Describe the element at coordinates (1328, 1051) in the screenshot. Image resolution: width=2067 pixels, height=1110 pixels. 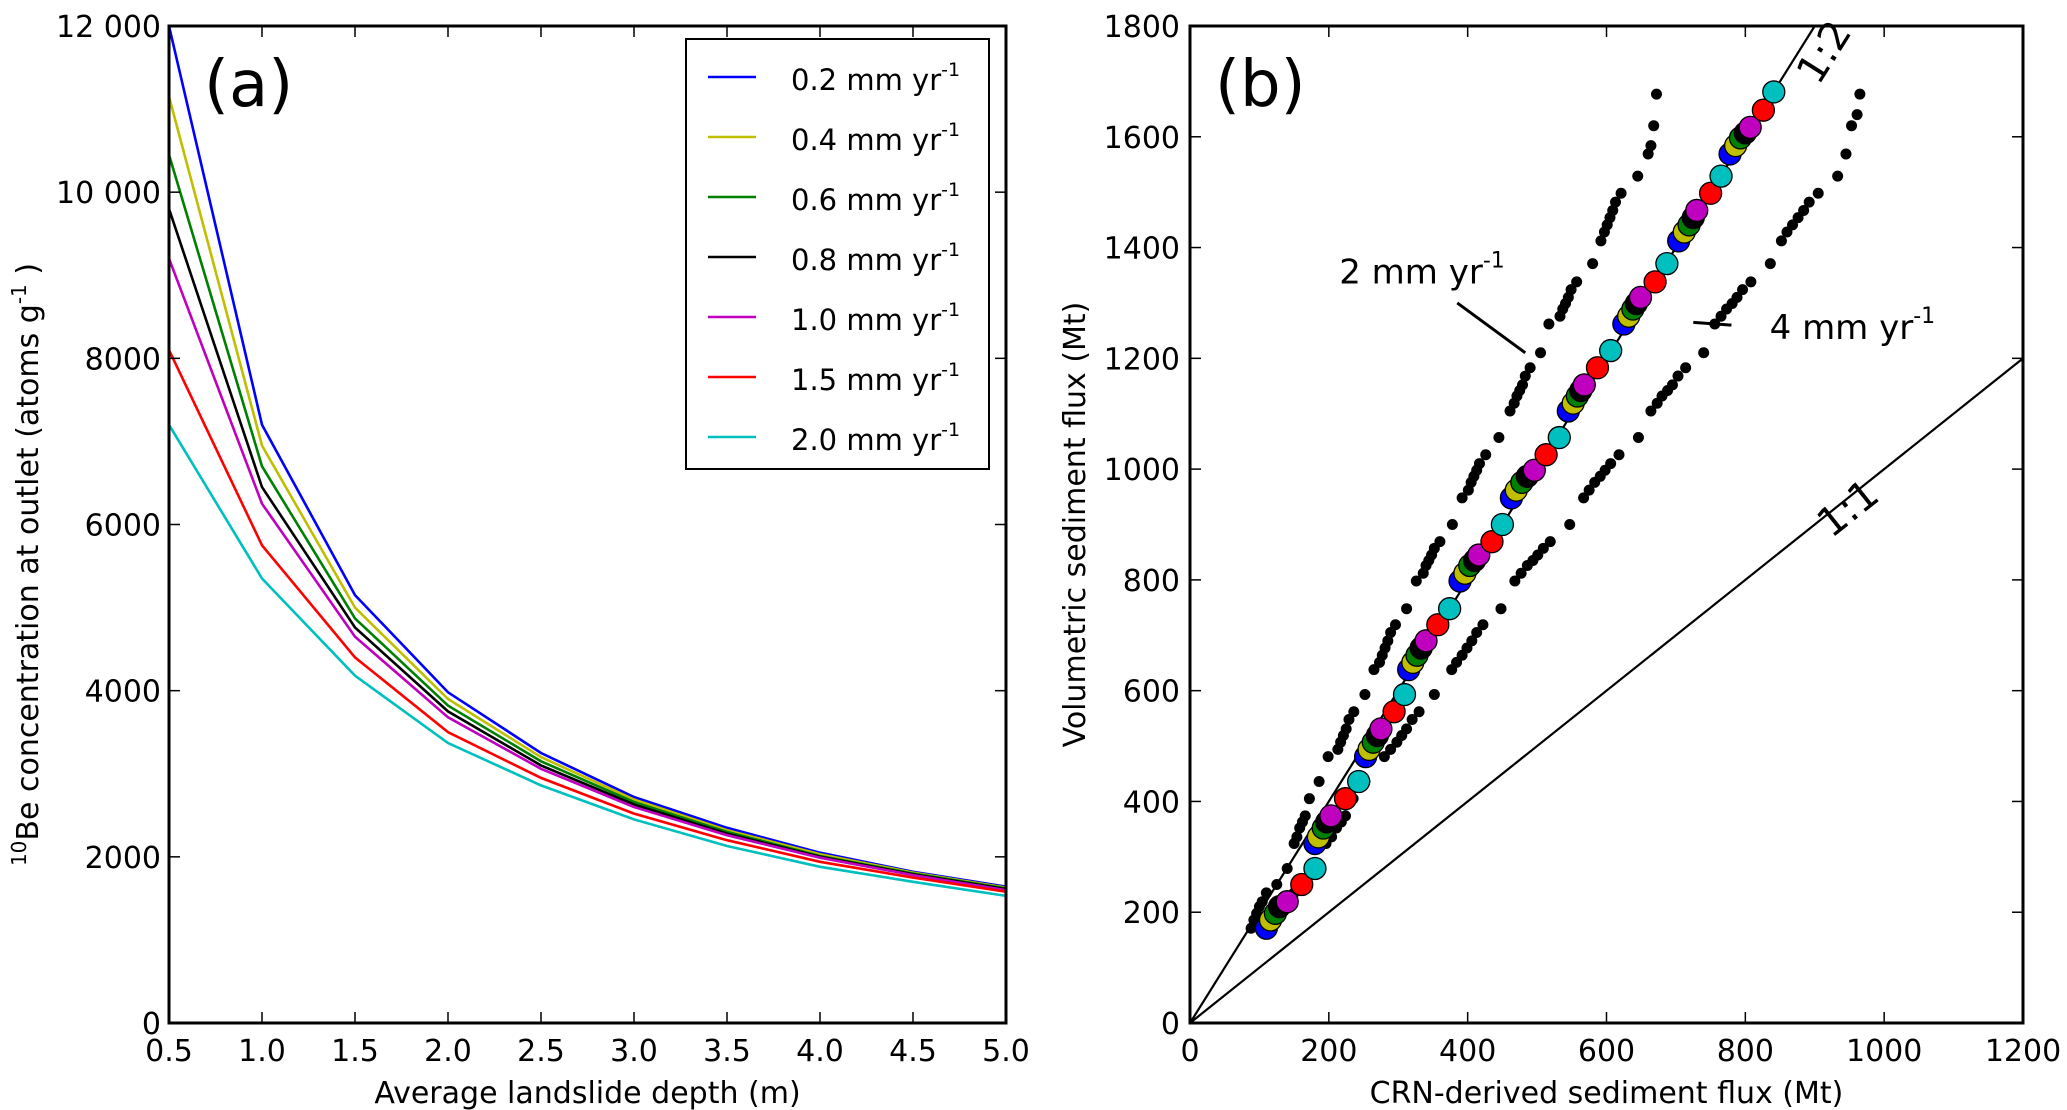
I see `x-tick-label: 200` at that location.